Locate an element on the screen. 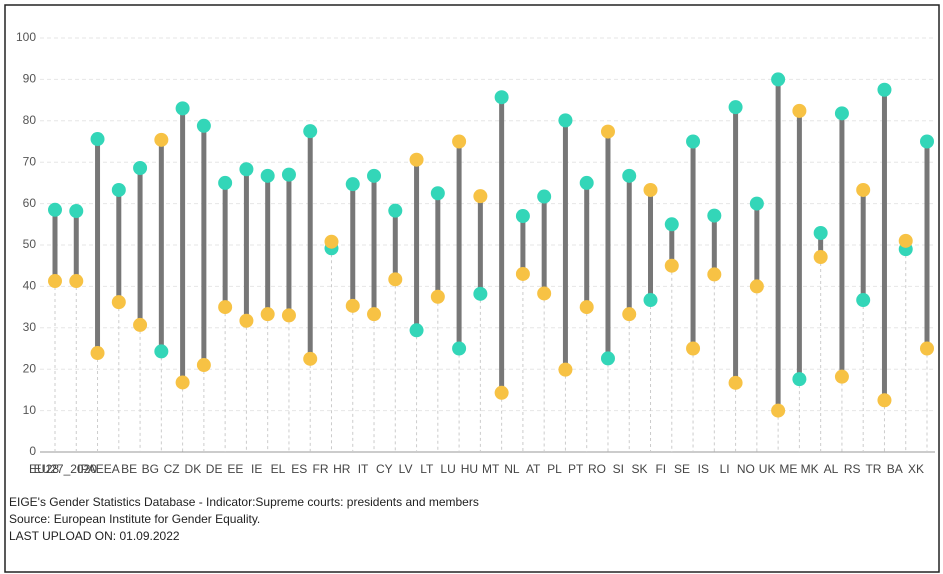 Image resolution: width=943 pixels, height=574 pixels. x-tick-label: PL is located at coordinates (554, 469).